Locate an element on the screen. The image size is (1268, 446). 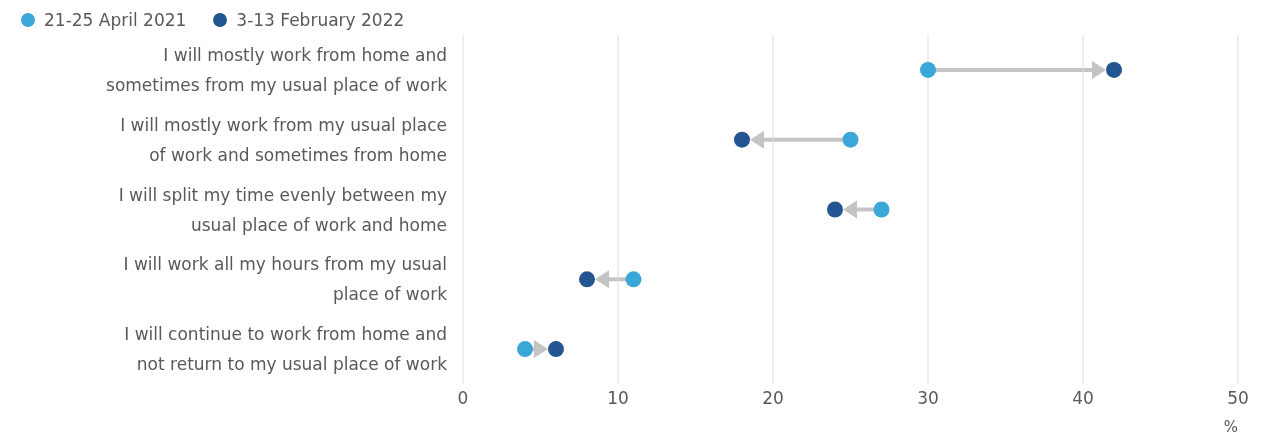
x-tick-label: 40 is located at coordinates (1083, 398).